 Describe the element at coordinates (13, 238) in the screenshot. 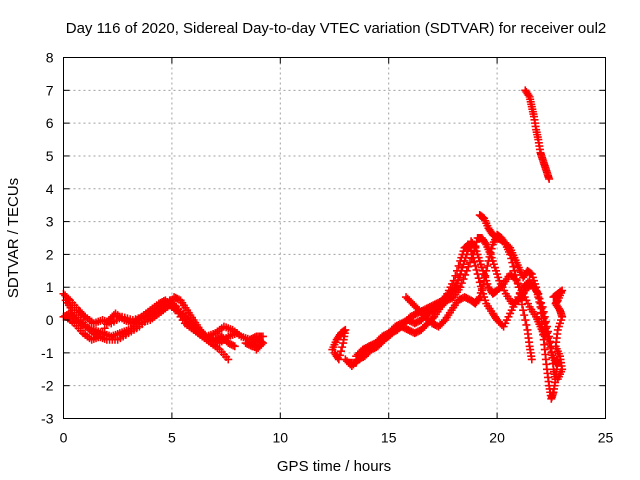

I see `y-axis-label: SDTVAR / TECUs` at that location.